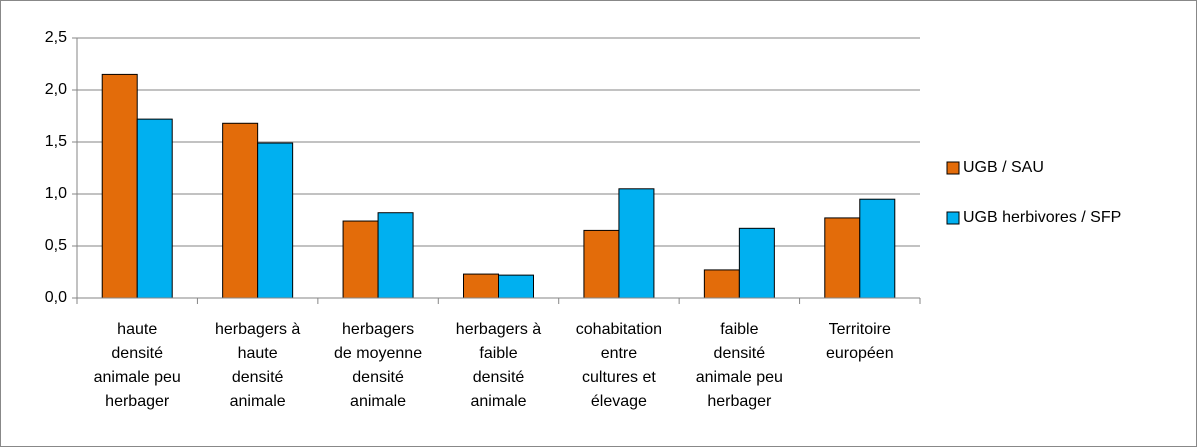 This screenshot has width=1198, height=448. Describe the element at coordinates (378, 365) in the screenshot. I see `x-tick-label: herbagers de moyenne densité animale` at that location.